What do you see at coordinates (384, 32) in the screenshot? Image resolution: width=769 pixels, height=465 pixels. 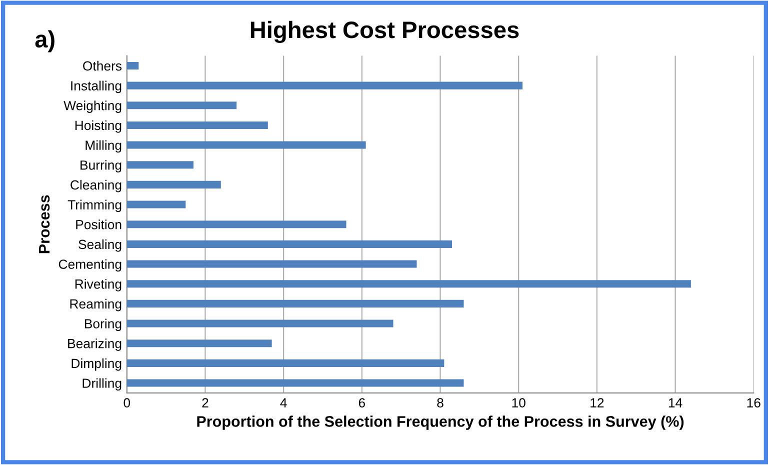 I see `chart-title: Highest Cost Processes` at bounding box center [384, 32].